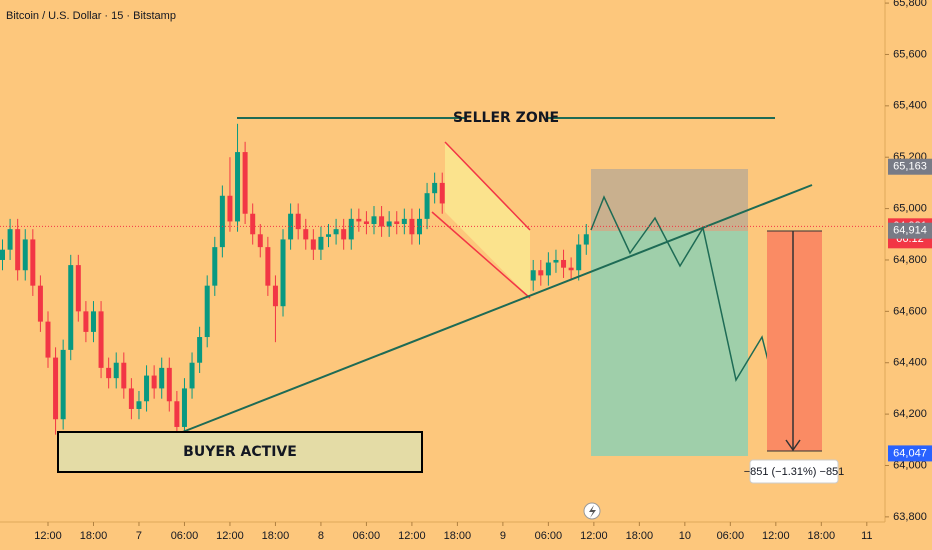 This screenshot has width=932, height=550. I want to click on measure-label: −851 (−1.31%) −851, so click(794, 472).